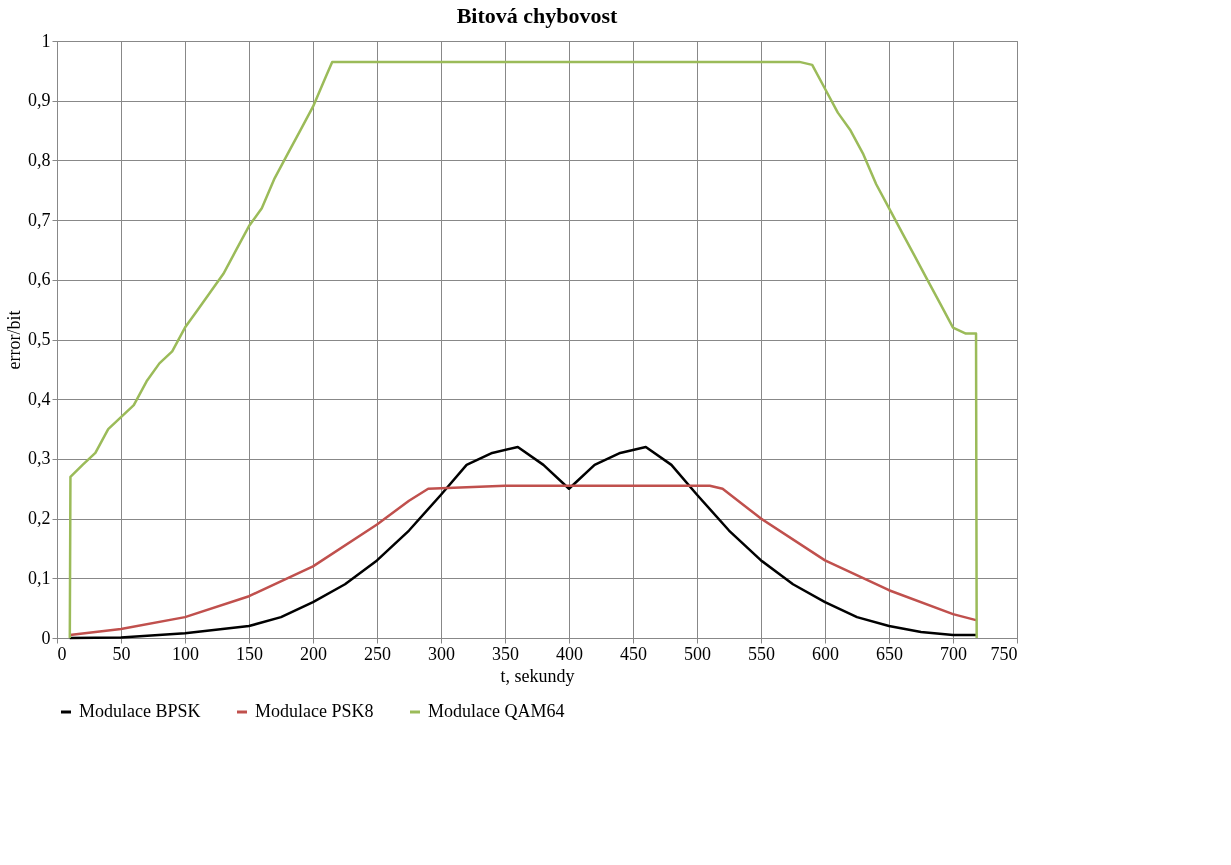 This screenshot has width=1231, height=865. Describe the element at coordinates (39, 577) in the screenshot. I see `y-tick-label: 0,1` at that location.